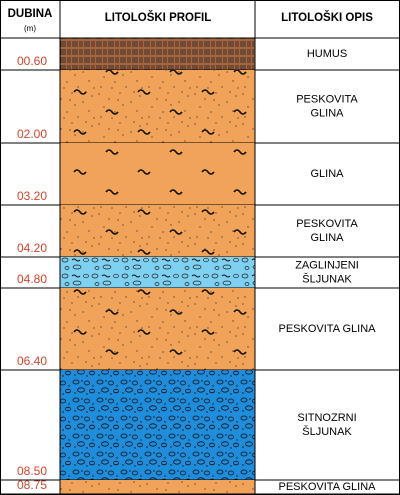  What do you see at coordinates (326, 418) in the screenshot?
I see `description-line: SITNOZRNI` at bounding box center [326, 418].